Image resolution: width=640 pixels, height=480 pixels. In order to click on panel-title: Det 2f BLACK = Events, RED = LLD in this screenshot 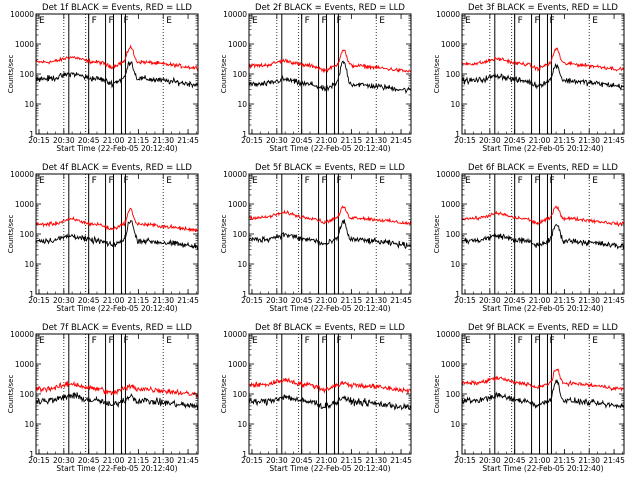, I will do `click(330, 8)`.